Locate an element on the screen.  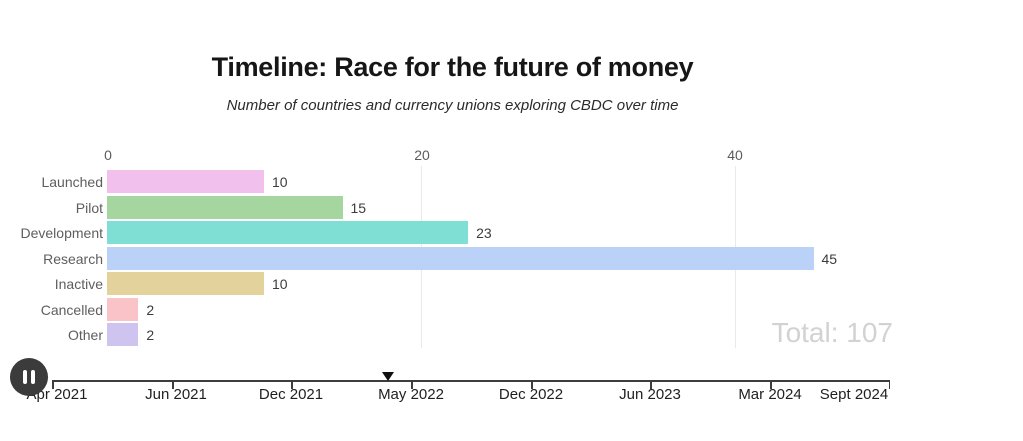
bar-other is located at coordinates (123, 334).